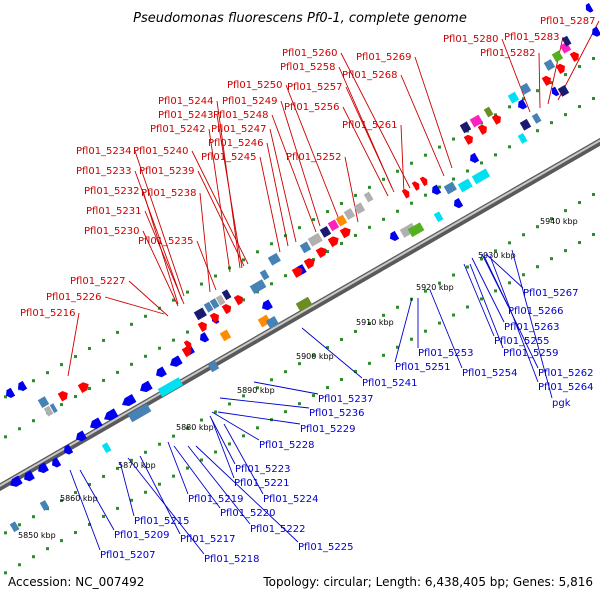  Describe the element at coordinates (128, 555) in the screenshot. I see `gene-label-bottom: Pfl01_5207` at that location.